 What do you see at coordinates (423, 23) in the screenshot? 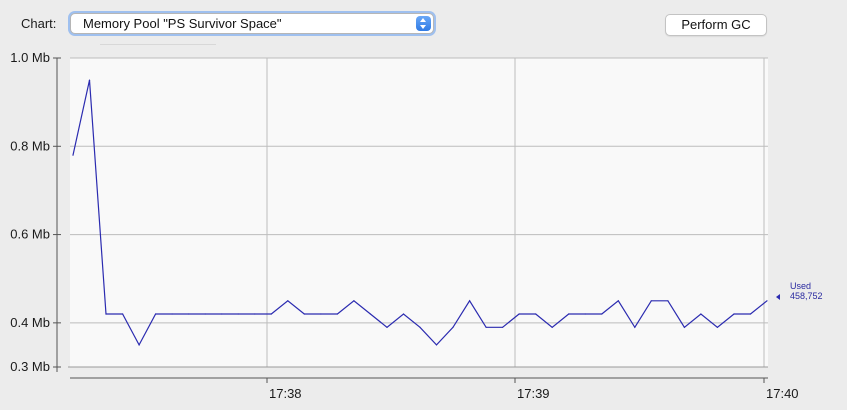
I see `dropdown-arrows-icon` at bounding box center [423, 23].